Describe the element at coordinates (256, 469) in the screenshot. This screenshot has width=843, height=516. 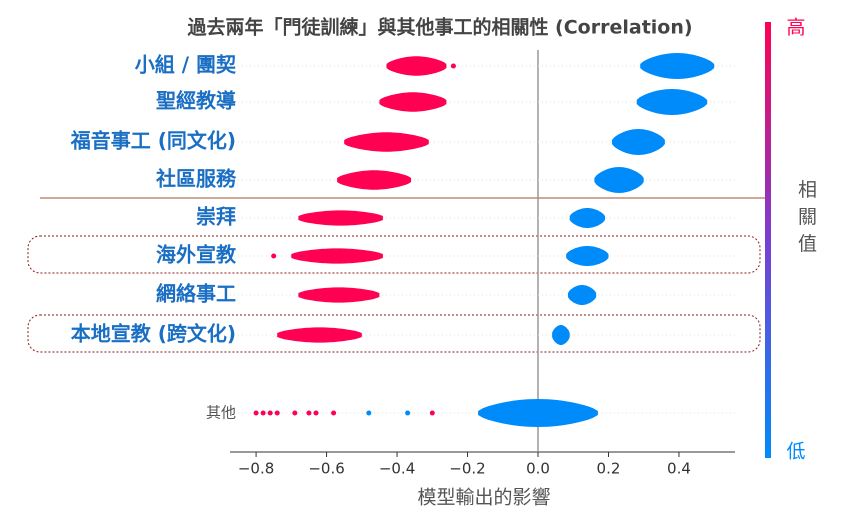
I see `x-tick-label: −0.8` at that location.